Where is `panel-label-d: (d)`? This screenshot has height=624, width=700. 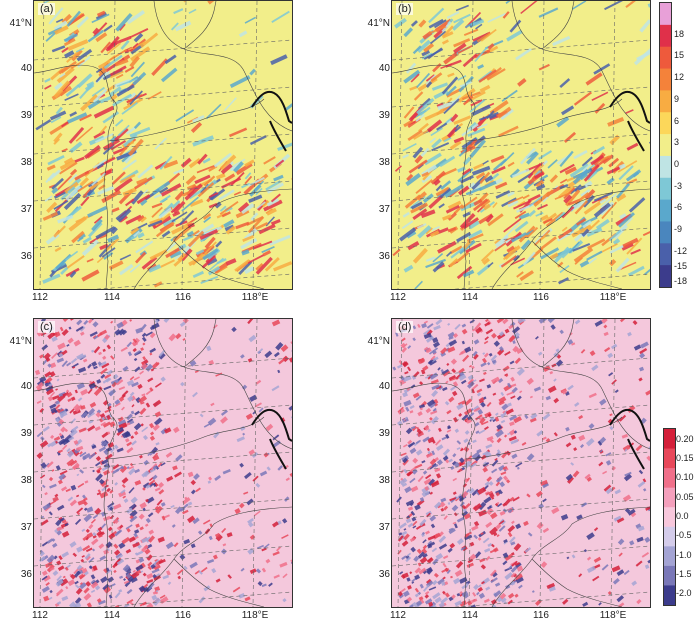 panel-label-d: (d) is located at coordinates (405, 327).